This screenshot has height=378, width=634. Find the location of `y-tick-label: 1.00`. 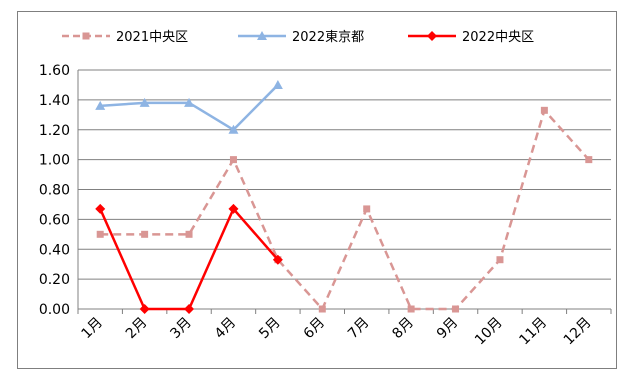

y-tick-label: 1.00 is located at coordinates (54, 161).